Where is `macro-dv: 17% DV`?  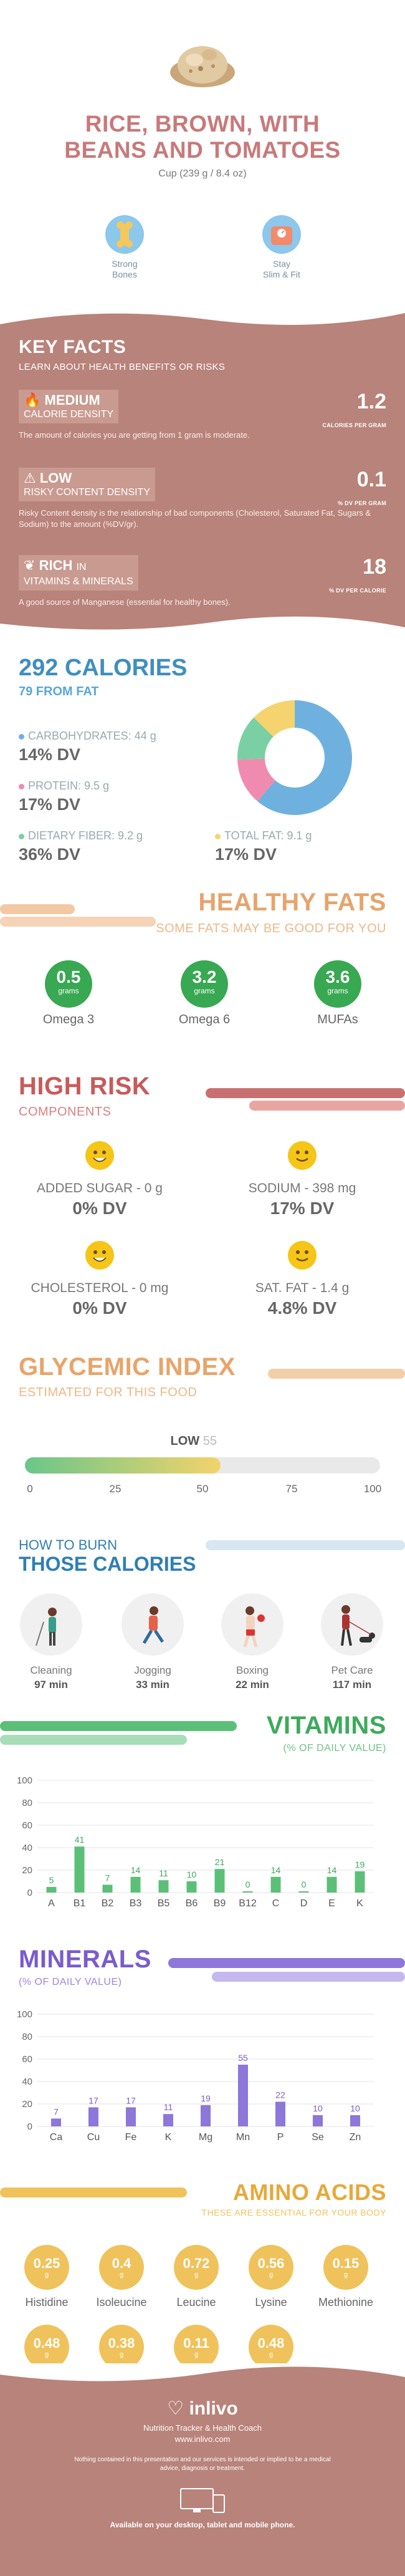
macro-dv: 17% DV is located at coordinates (50, 804).